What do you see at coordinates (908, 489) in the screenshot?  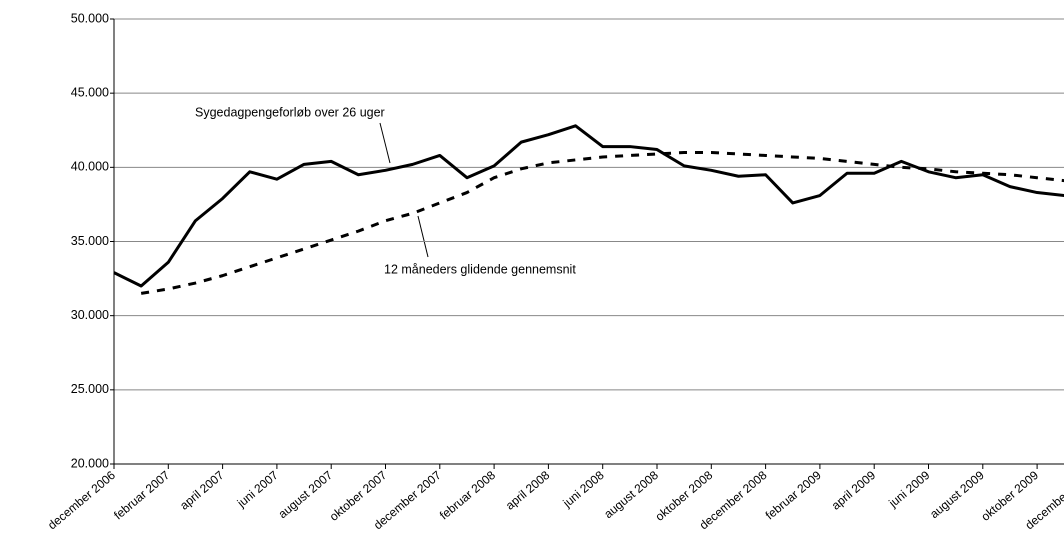 I see `x-tick-label: juni 2009` at bounding box center [908, 489].